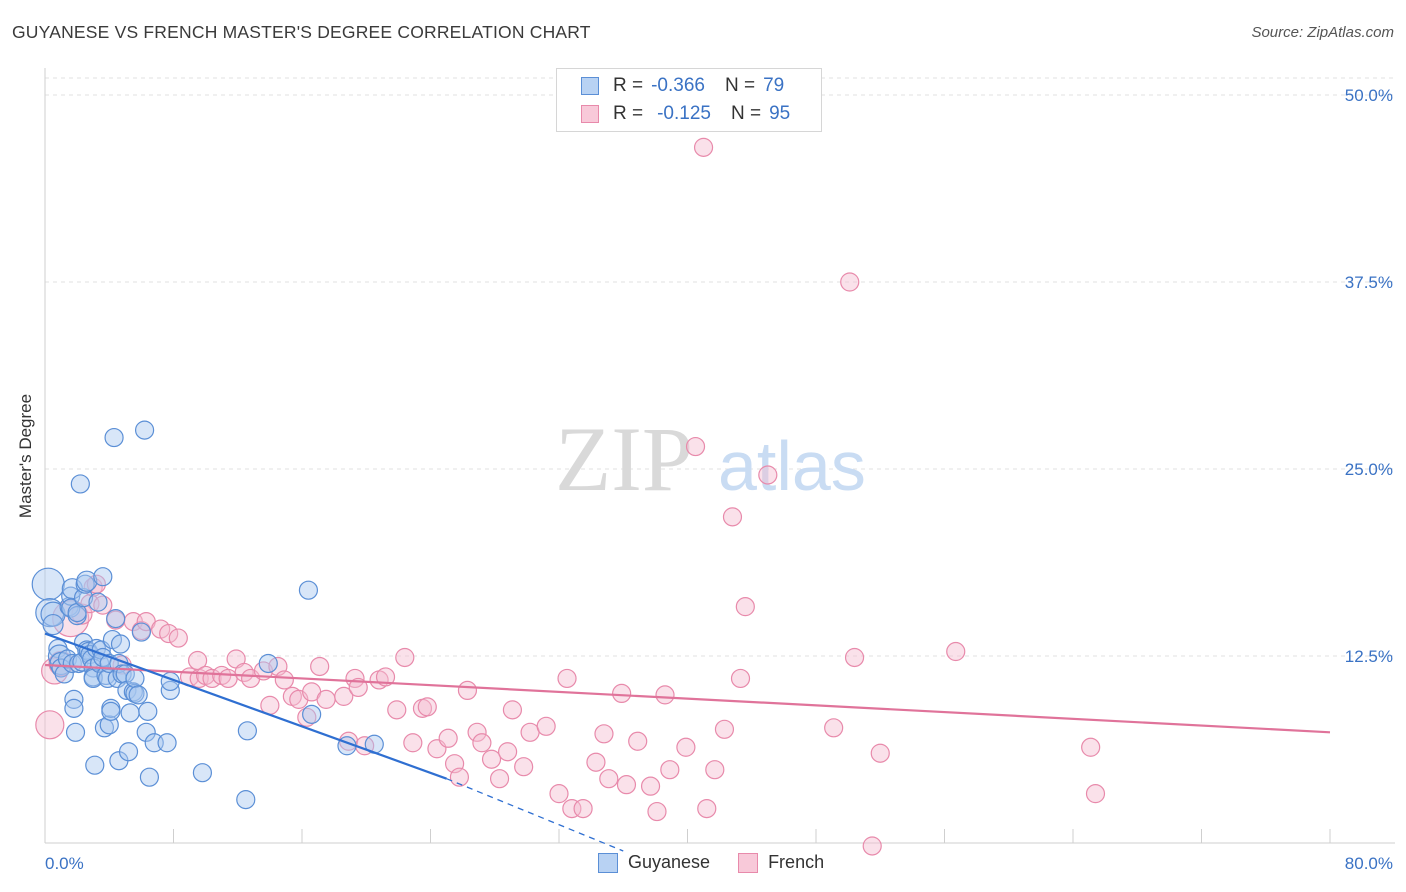  I want to click on guyanese-r-value: -0.366, so click(678, 85).